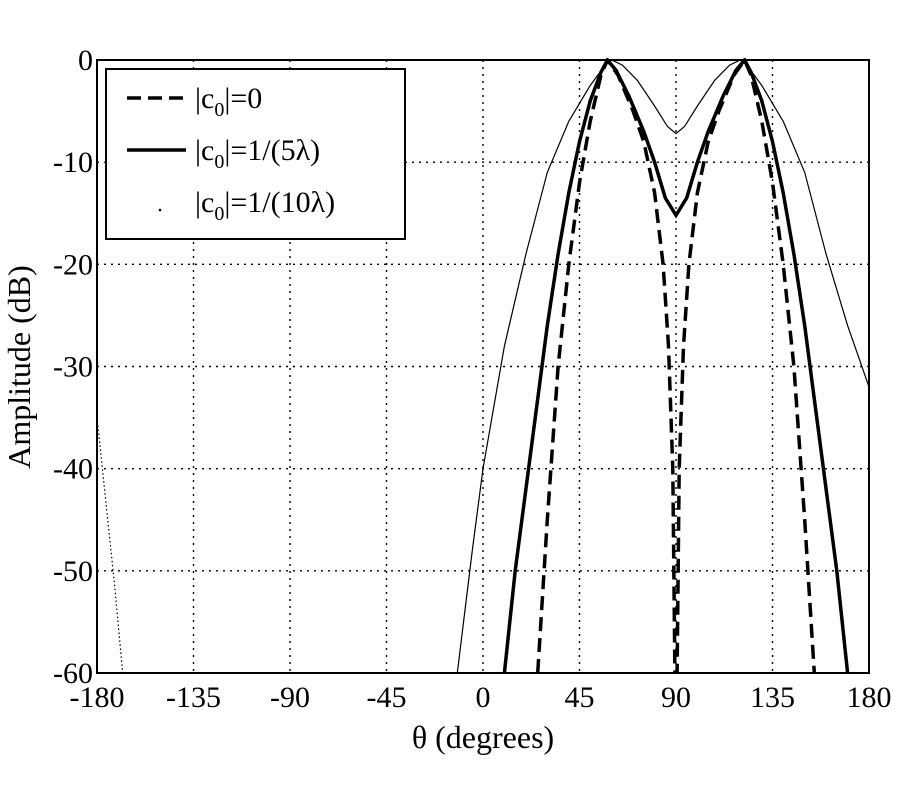 The image size is (900, 800). What do you see at coordinates (387, 697) in the screenshot?
I see `x-tick-label: -45` at bounding box center [387, 697].